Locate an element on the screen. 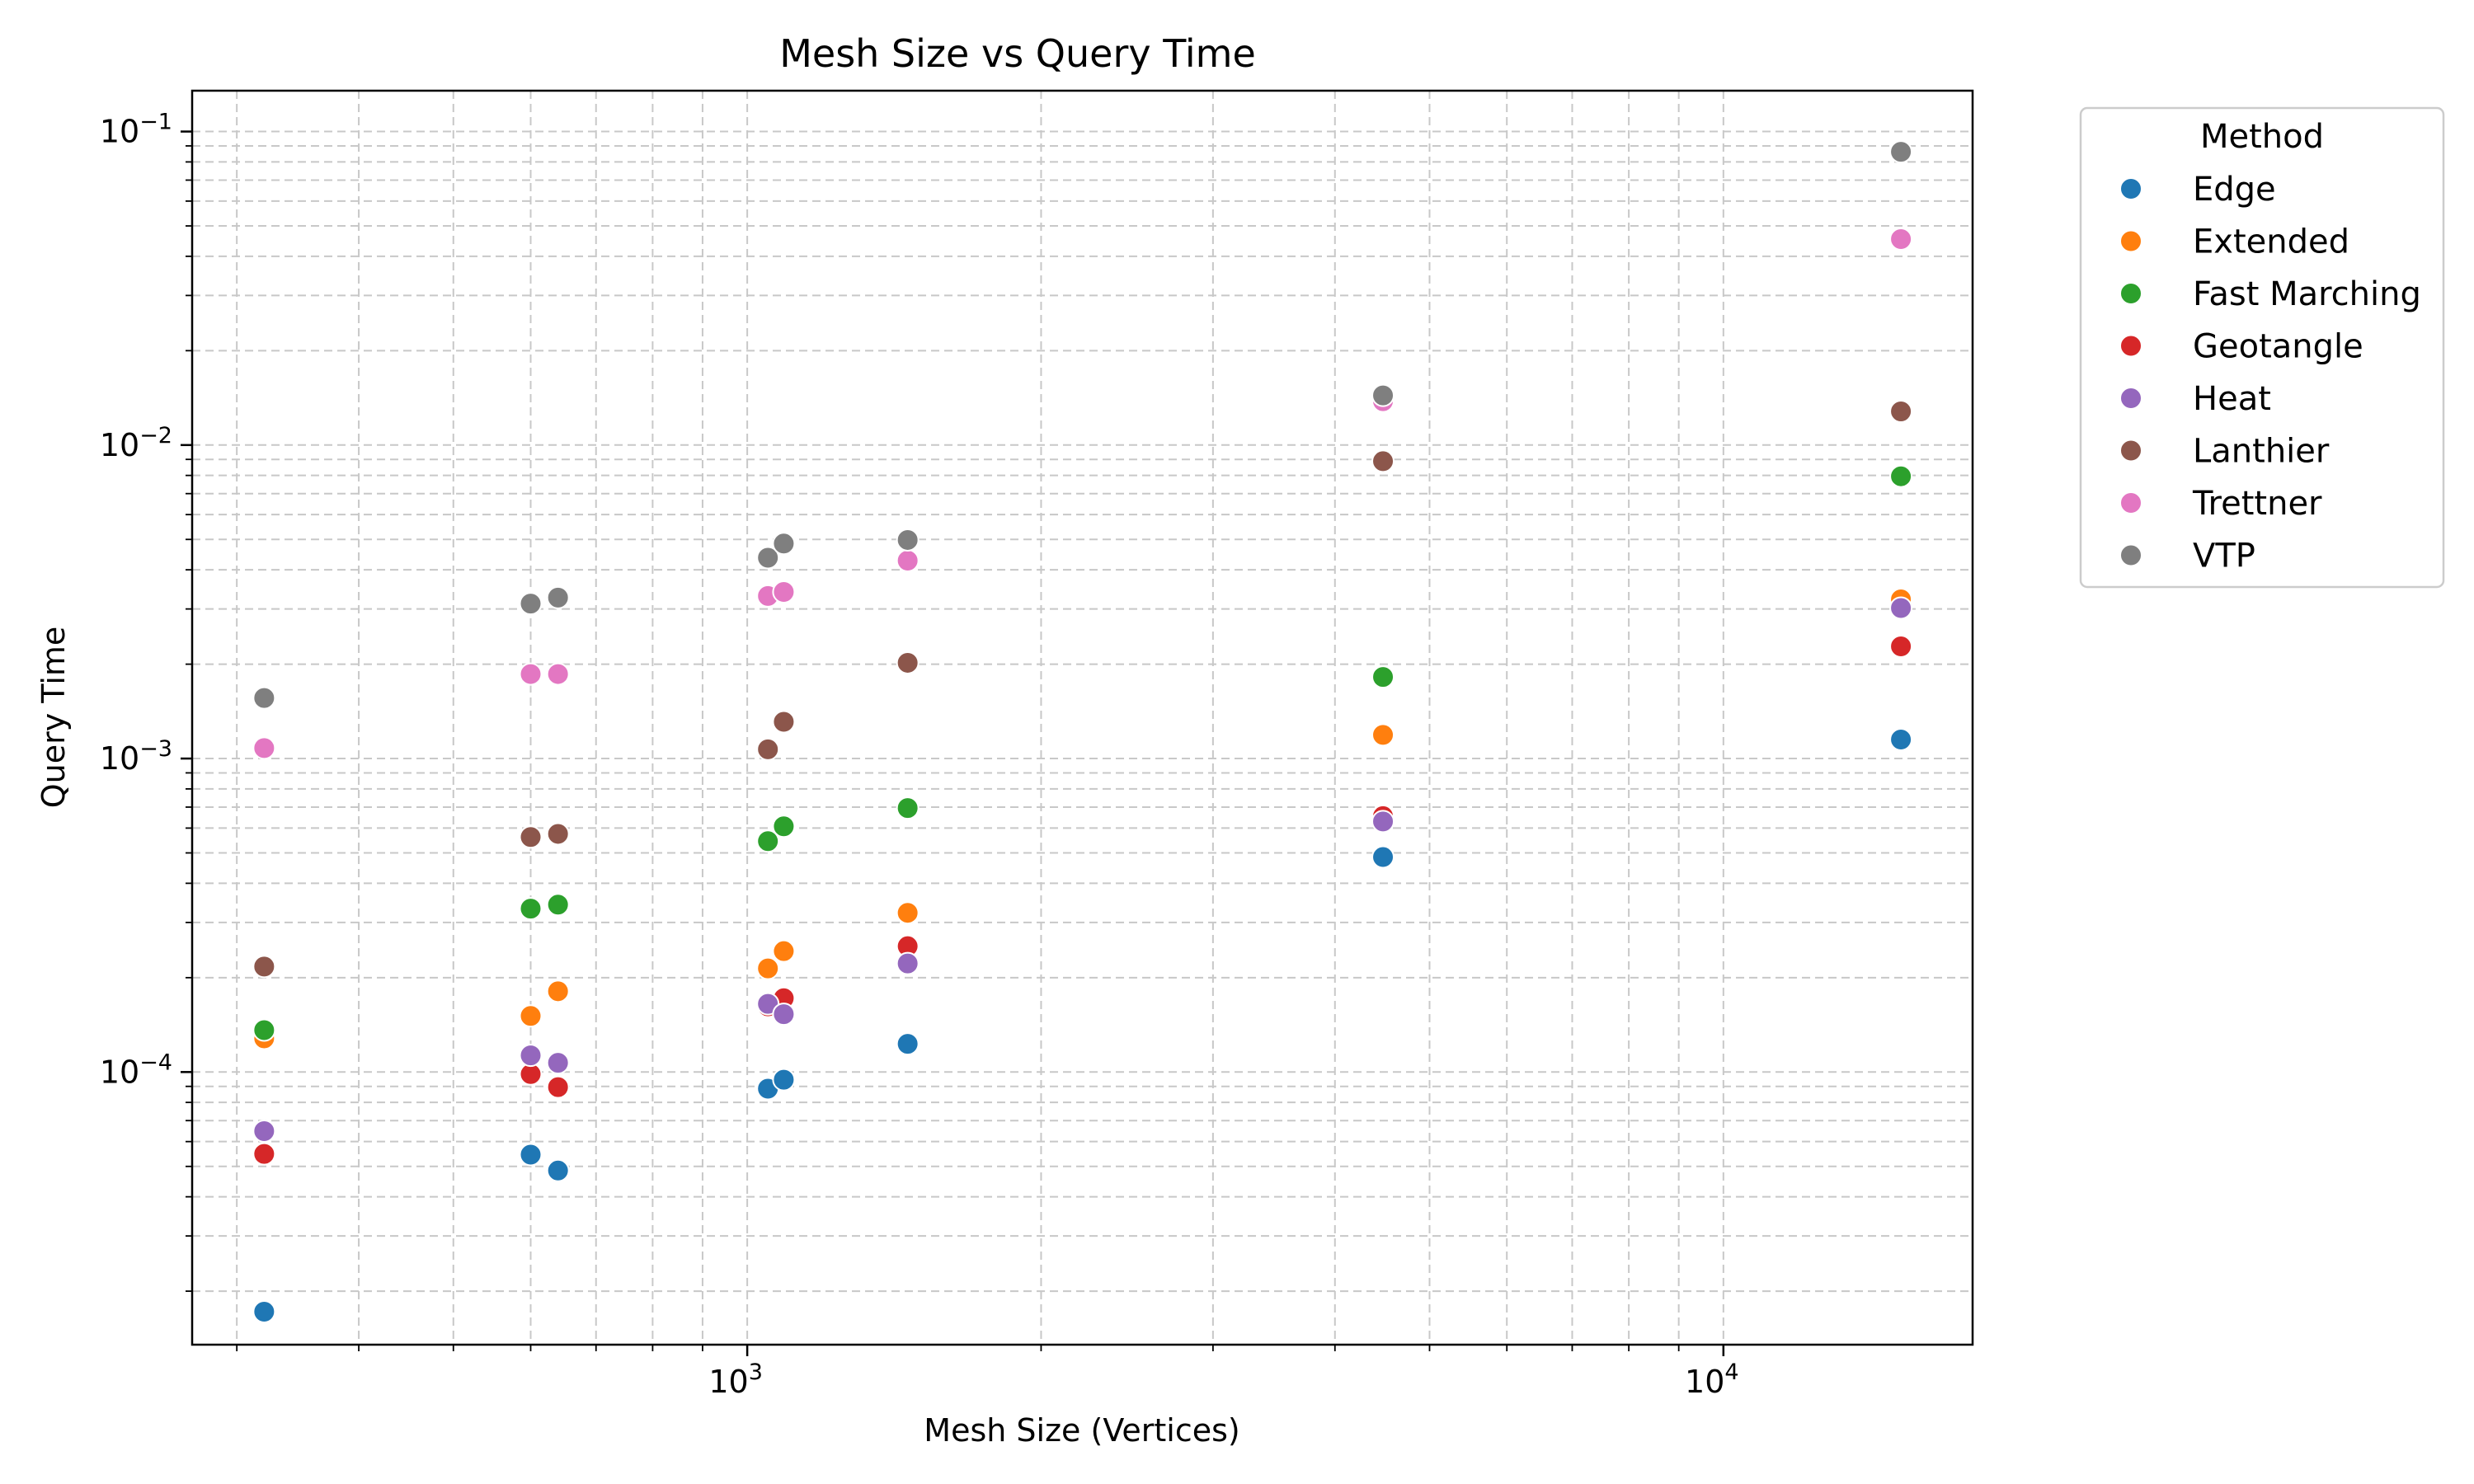 The height and width of the screenshot is (1484, 2474). x-axis-label: Mesh Size (Vertices) is located at coordinates (1081, 1430).